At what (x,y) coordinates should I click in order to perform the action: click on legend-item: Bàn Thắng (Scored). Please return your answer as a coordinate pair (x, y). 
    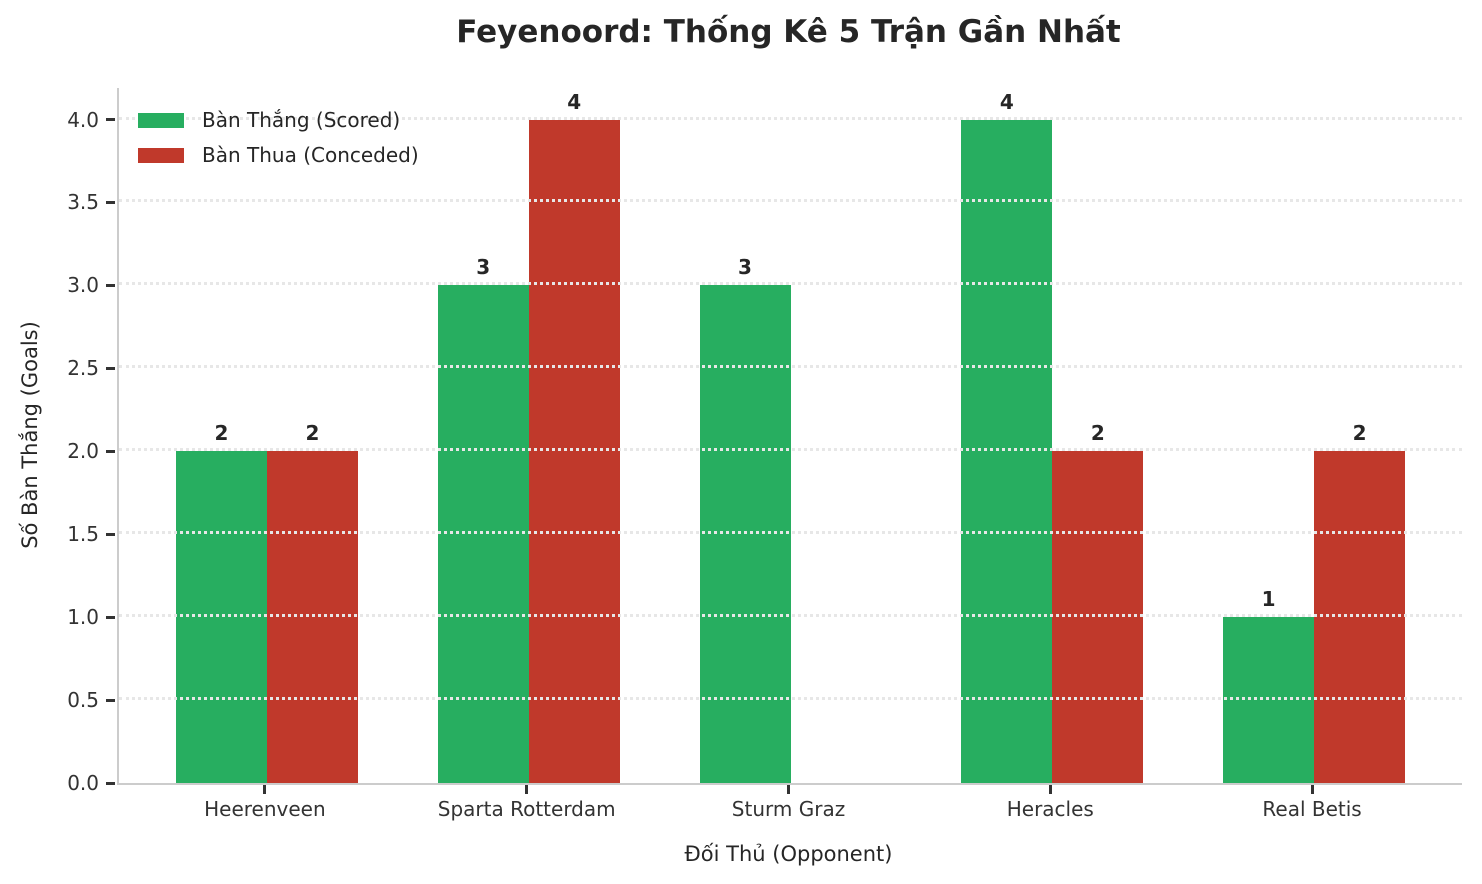
    Looking at the image, I should click on (278, 120).